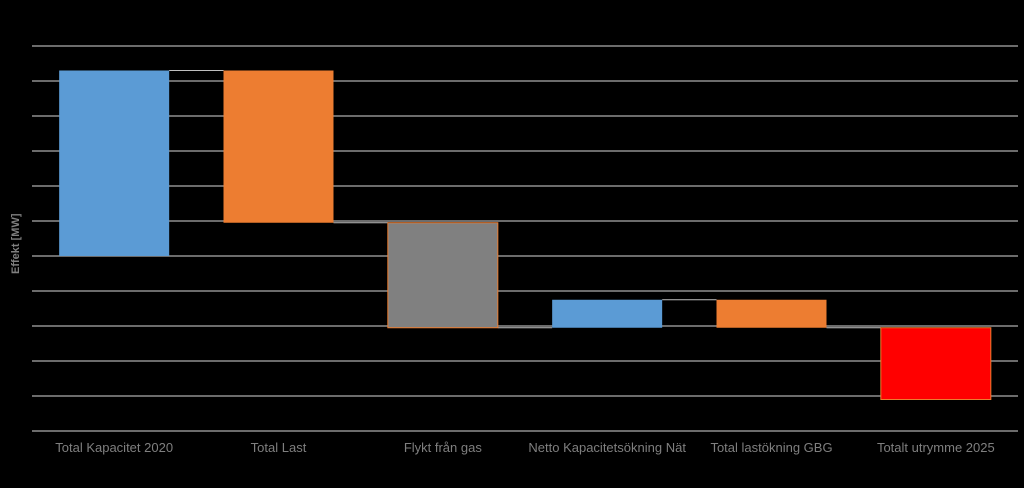 The image size is (1024, 488). What do you see at coordinates (936, 447) in the screenshot?
I see `x-tick-label: Totalt utrymme 2025` at bounding box center [936, 447].